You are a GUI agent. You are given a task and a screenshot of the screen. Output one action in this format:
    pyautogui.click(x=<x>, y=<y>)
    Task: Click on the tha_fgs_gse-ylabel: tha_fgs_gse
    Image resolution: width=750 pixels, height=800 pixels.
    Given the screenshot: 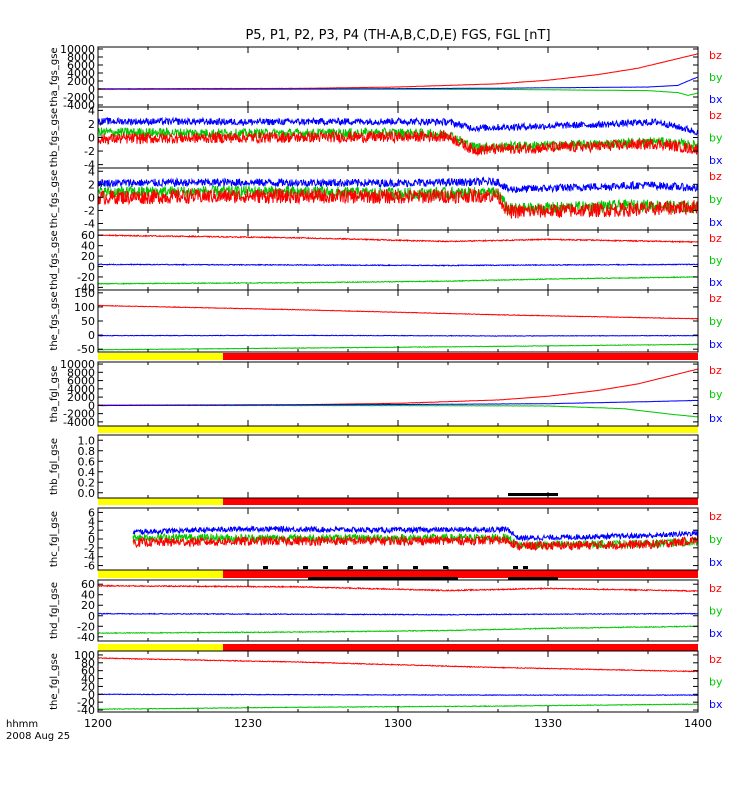 What is the action you would take?
    pyautogui.click(x=54, y=76)
    